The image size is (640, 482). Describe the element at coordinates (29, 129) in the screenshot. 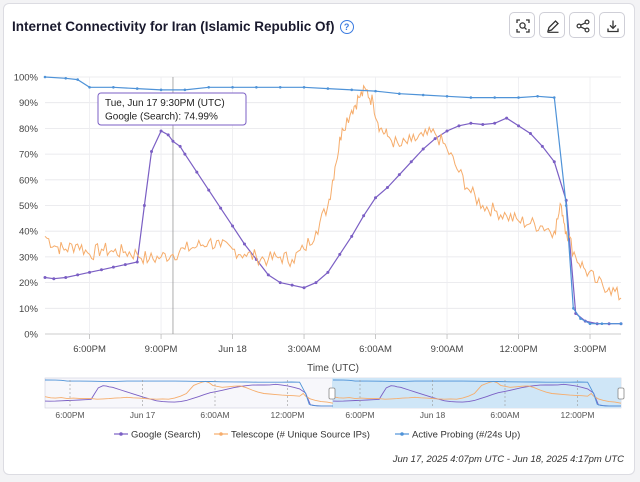

I see `y-tick-label: 80%` at that location.